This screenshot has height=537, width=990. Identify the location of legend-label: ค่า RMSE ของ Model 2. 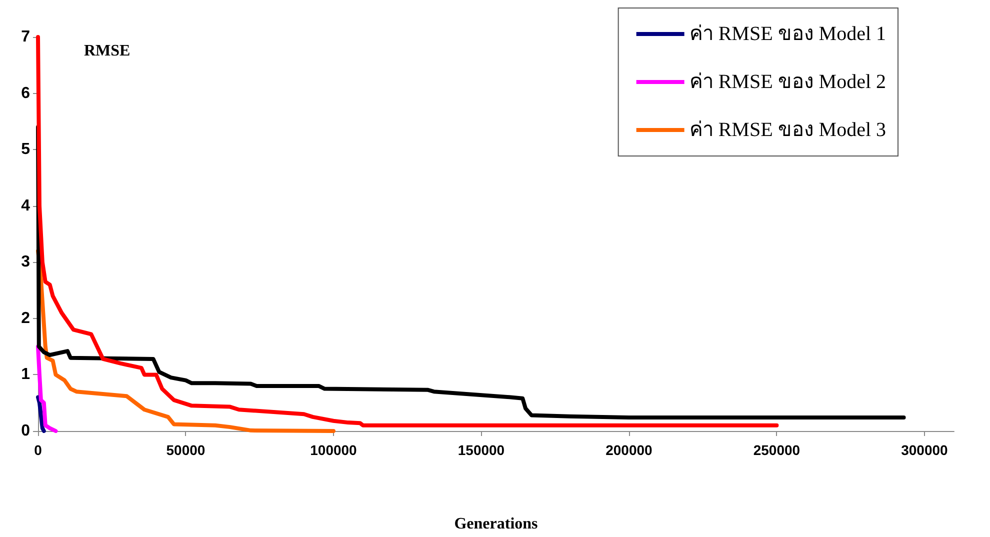
(787, 82).